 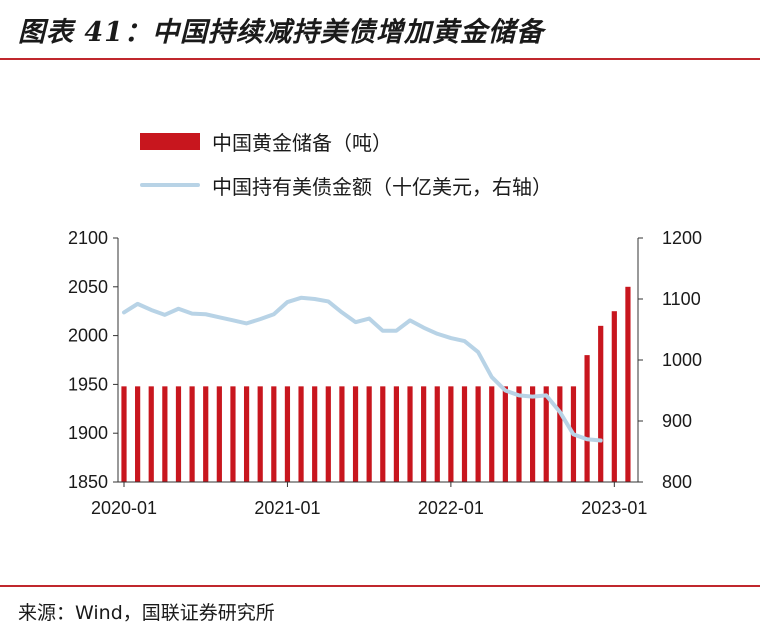 I want to click on legend-item-gold: 中国黄金储备（吨）, so click(x=346, y=141).